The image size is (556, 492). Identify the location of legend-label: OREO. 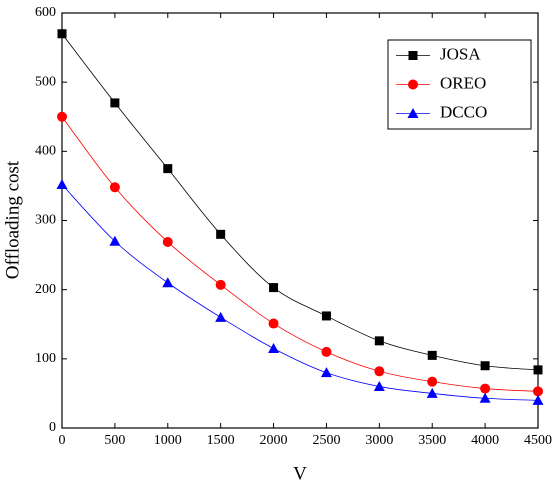
(463, 82).